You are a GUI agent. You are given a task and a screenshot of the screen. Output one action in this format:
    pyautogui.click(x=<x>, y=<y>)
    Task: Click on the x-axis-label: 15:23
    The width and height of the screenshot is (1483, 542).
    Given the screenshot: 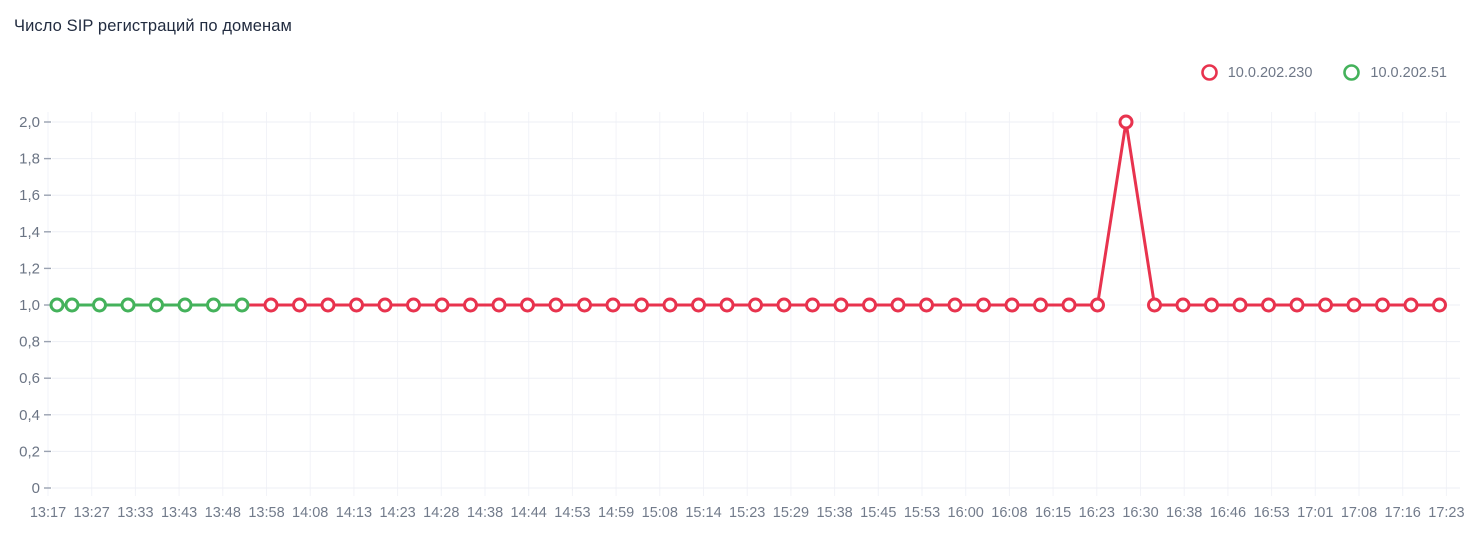 What is the action you would take?
    pyautogui.click(x=747, y=513)
    